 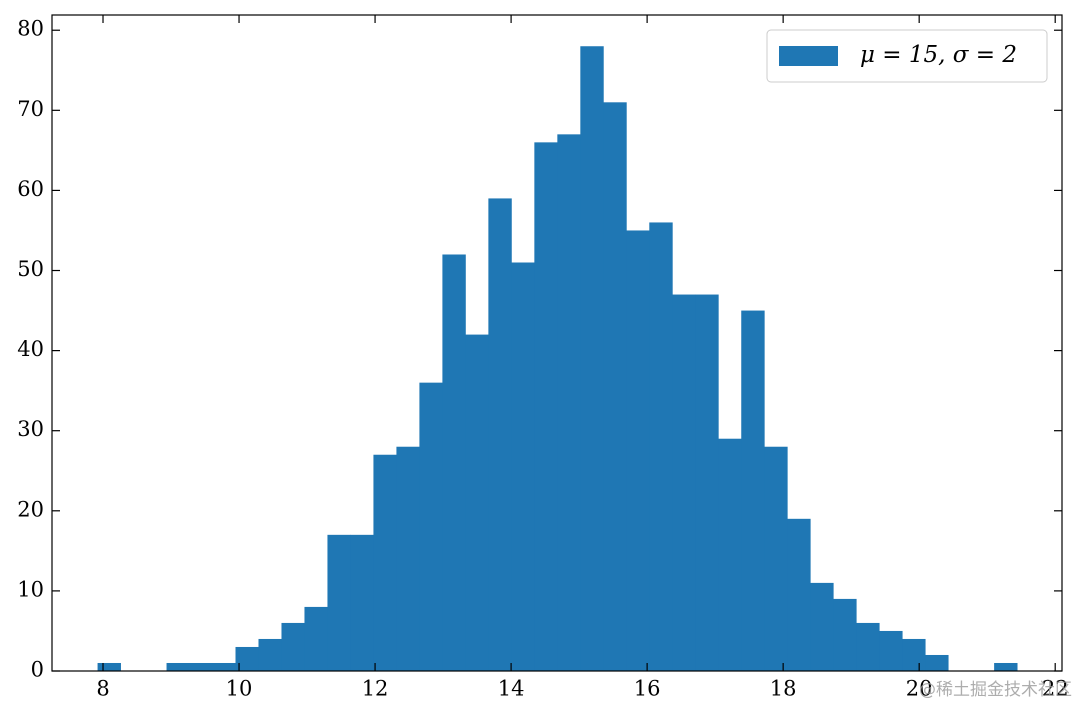 I want to click on y-tick-label: 60, so click(x=30, y=189).